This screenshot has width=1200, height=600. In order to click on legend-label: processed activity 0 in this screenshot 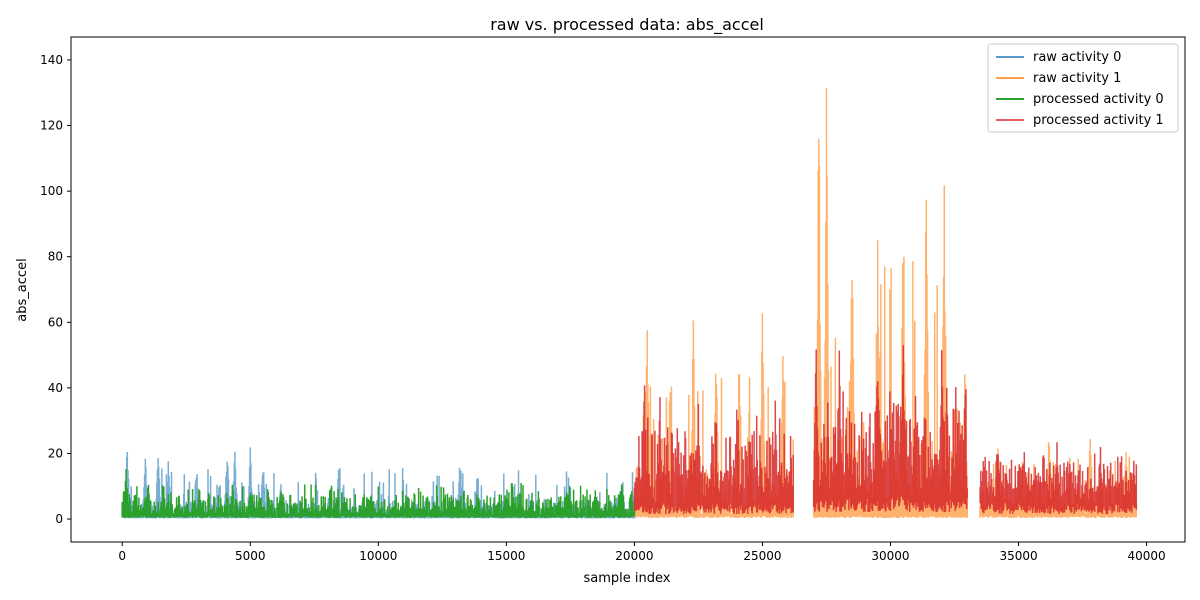, I will do `click(1098, 99)`.